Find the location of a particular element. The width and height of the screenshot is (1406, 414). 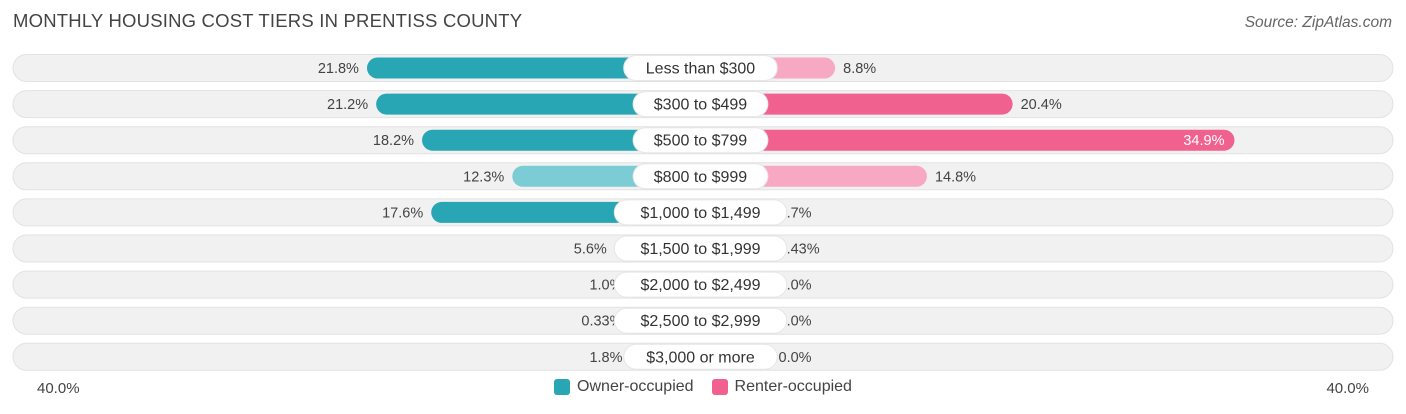

renter-value-label: 20.4% is located at coordinates (1041, 105).